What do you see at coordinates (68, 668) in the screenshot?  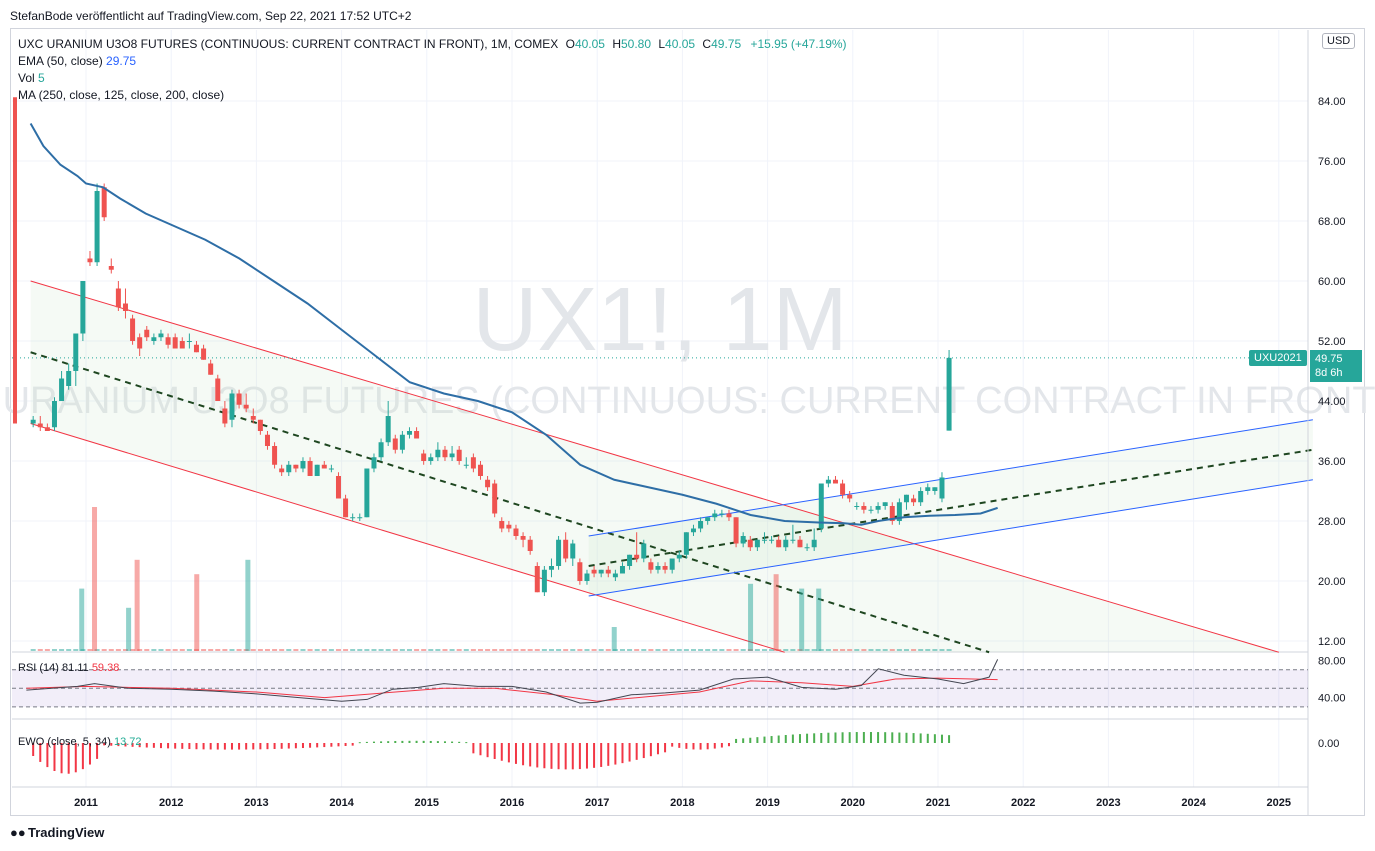 I see `rsi-legend: RSI (14) 81.11 59.38` at bounding box center [68, 668].